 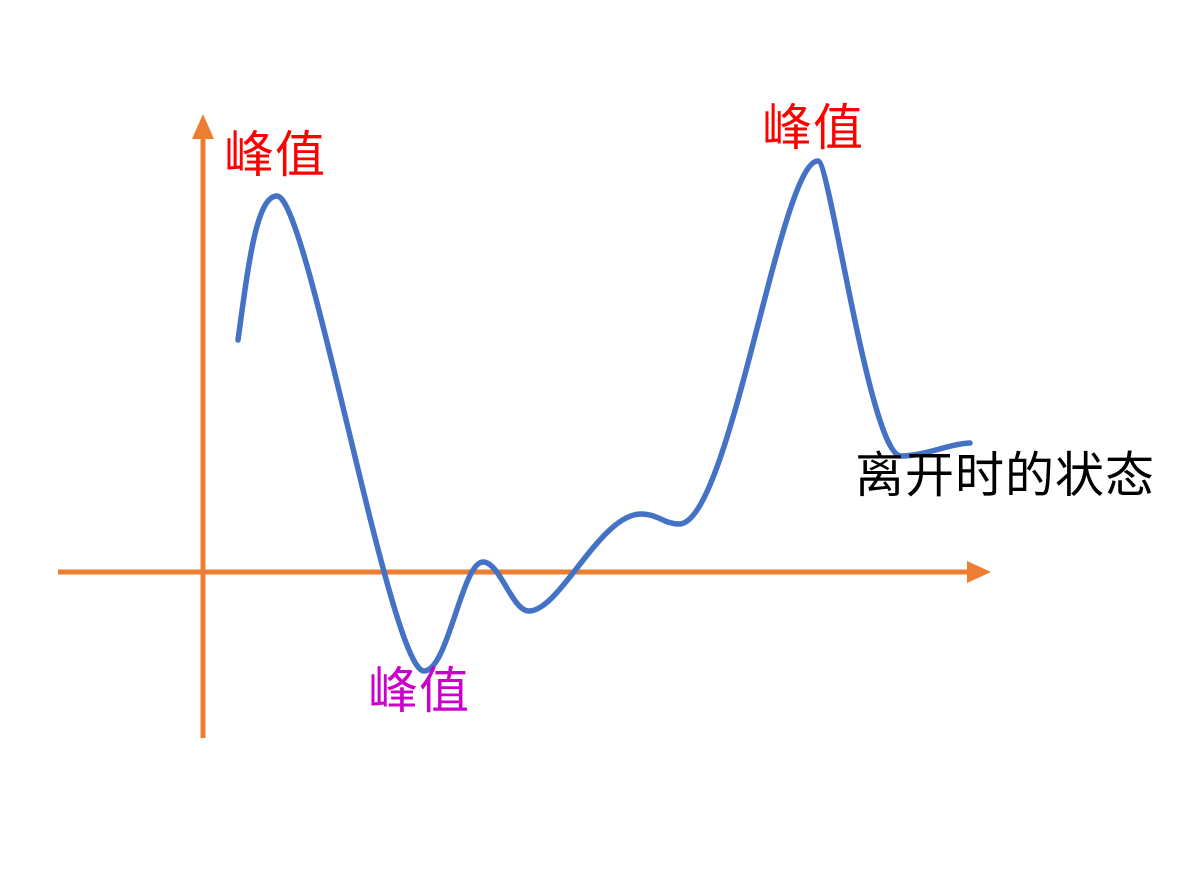 I want to click on peak1-label: 峰值, so click(x=275, y=155).